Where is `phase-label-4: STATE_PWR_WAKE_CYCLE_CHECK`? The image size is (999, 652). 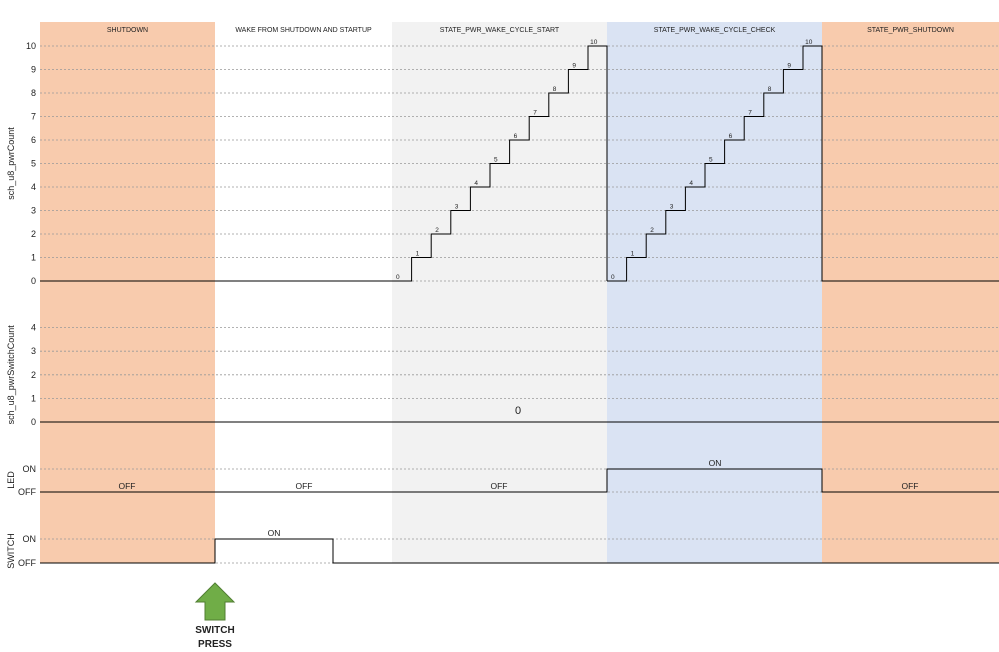
phase-label-4: STATE_PWR_WAKE_CYCLE_CHECK is located at coordinates (715, 30).